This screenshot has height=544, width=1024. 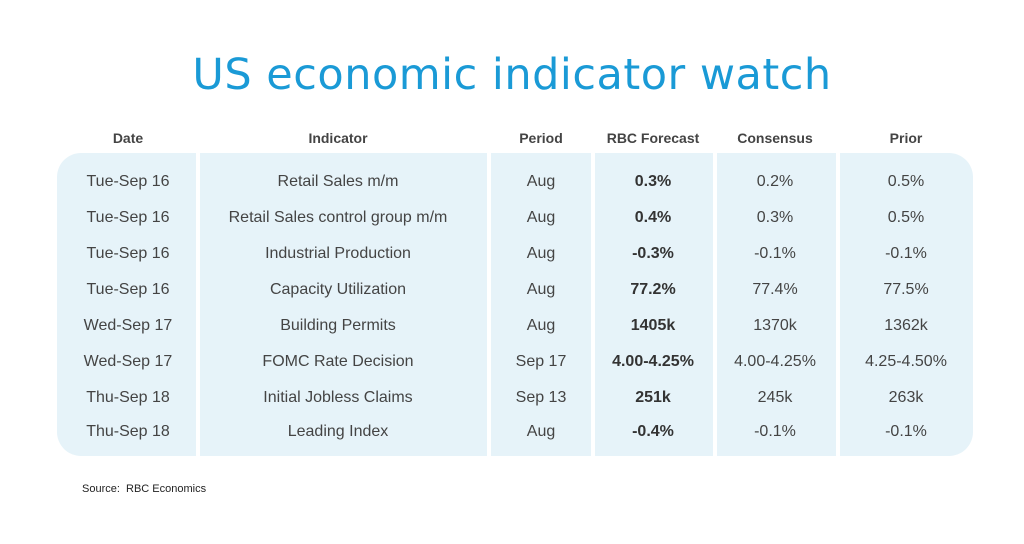 What do you see at coordinates (906, 397) in the screenshot?
I see `cell-prior: 263k` at bounding box center [906, 397].